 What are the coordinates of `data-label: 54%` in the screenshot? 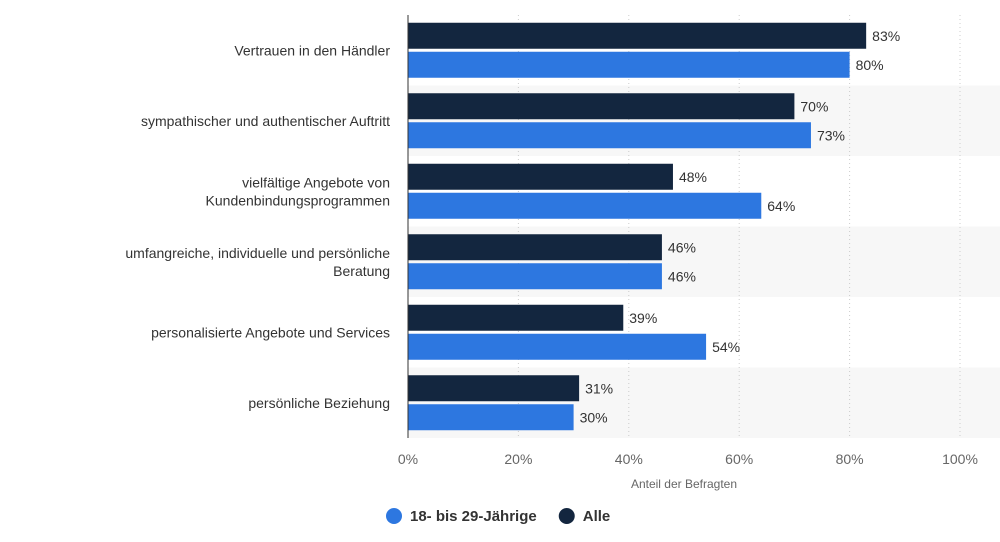 It's located at (726, 347).